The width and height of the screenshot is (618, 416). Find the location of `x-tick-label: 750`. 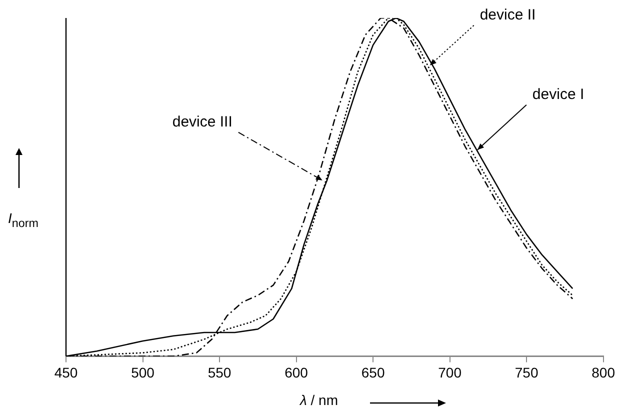

x-tick-label: 750 is located at coordinates (526, 372).